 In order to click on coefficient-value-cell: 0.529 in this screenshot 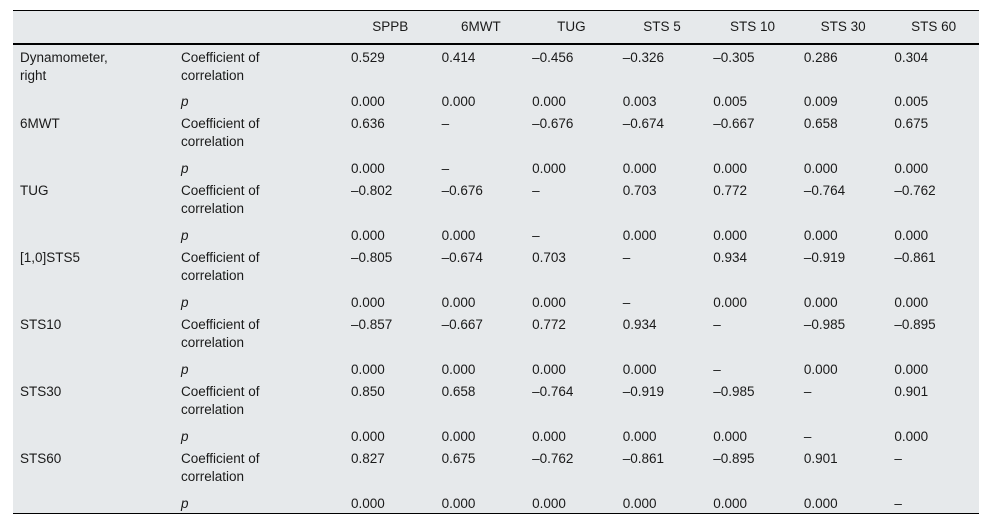, I will do `click(368, 57)`.